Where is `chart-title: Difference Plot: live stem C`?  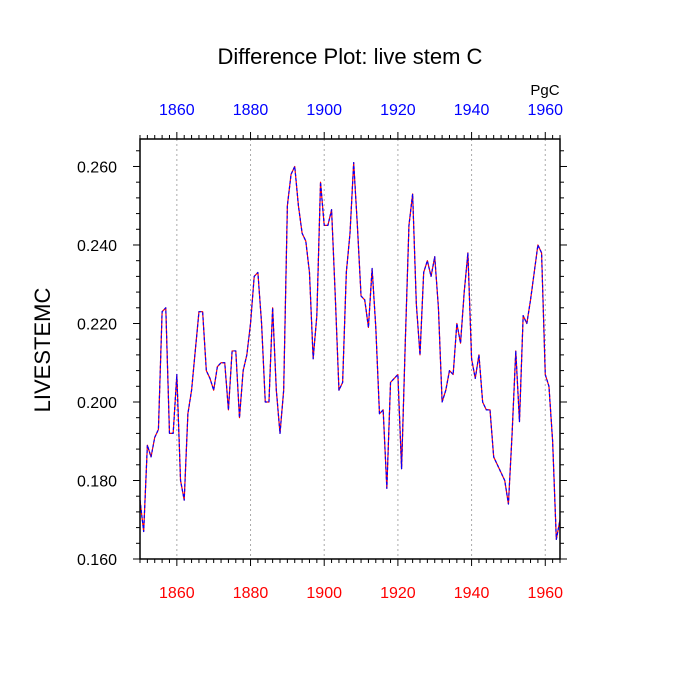 chart-title: Difference Plot: live stem C is located at coordinates (350, 56).